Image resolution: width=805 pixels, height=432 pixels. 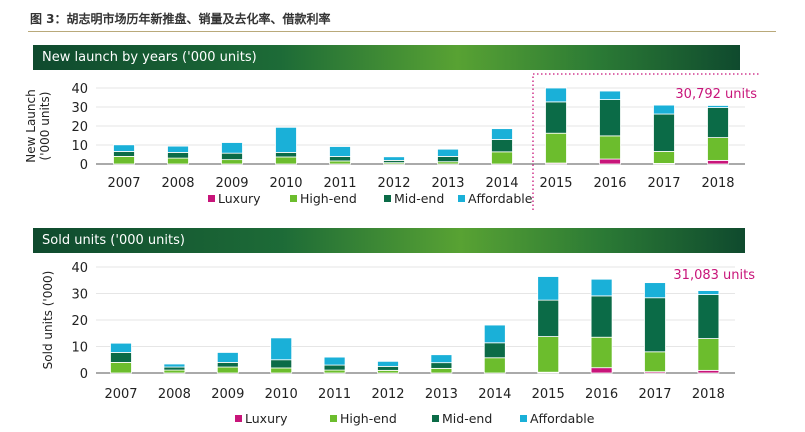 What do you see at coordinates (281, 394) in the screenshot?
I see `x-tick-label: 2010` at bounding box center [281, 394].